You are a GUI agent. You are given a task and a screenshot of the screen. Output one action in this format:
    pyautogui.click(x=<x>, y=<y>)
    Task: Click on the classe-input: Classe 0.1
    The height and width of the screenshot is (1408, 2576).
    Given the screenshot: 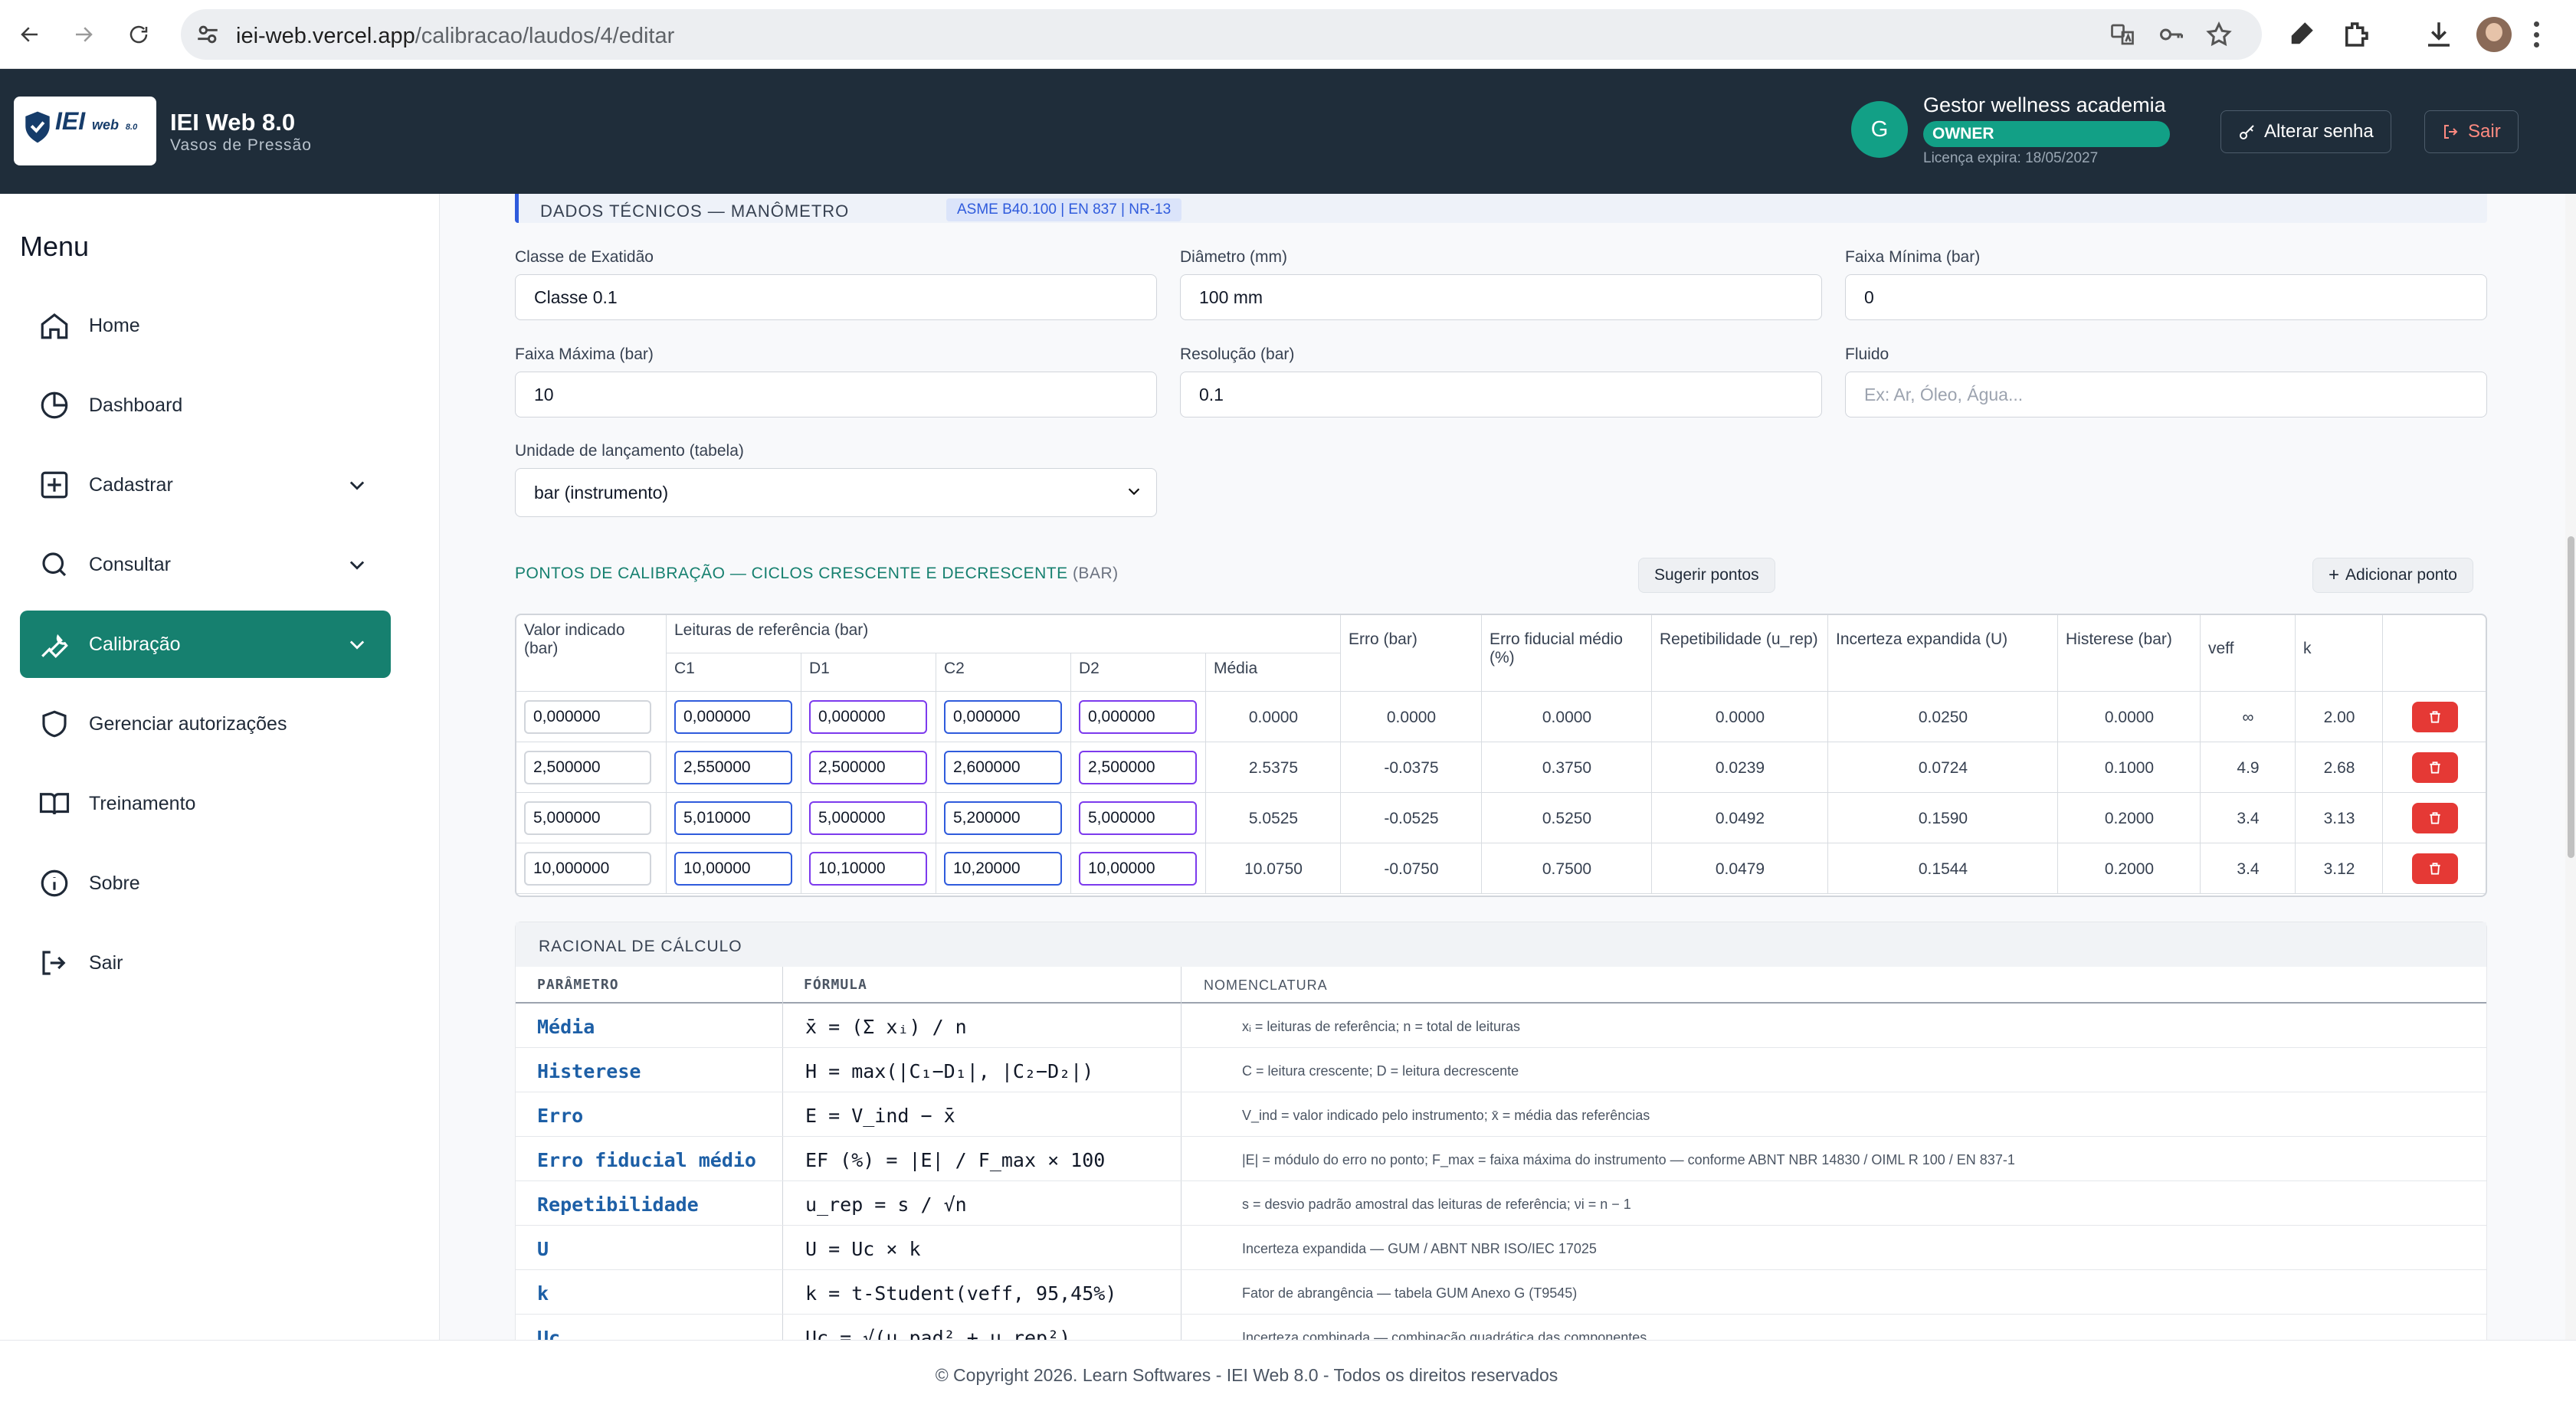 What is the action you would take?
    pyautogui.click(x=836, y=297)
    